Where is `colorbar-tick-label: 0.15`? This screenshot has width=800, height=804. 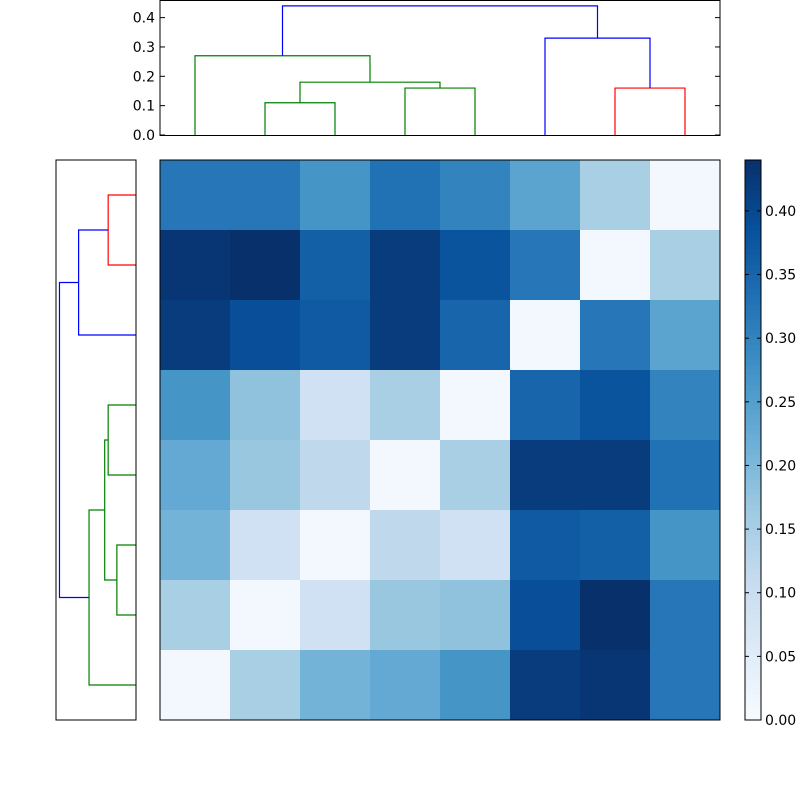 colorbar-tick-label: 0.15 is located at coordinates (780, 530).